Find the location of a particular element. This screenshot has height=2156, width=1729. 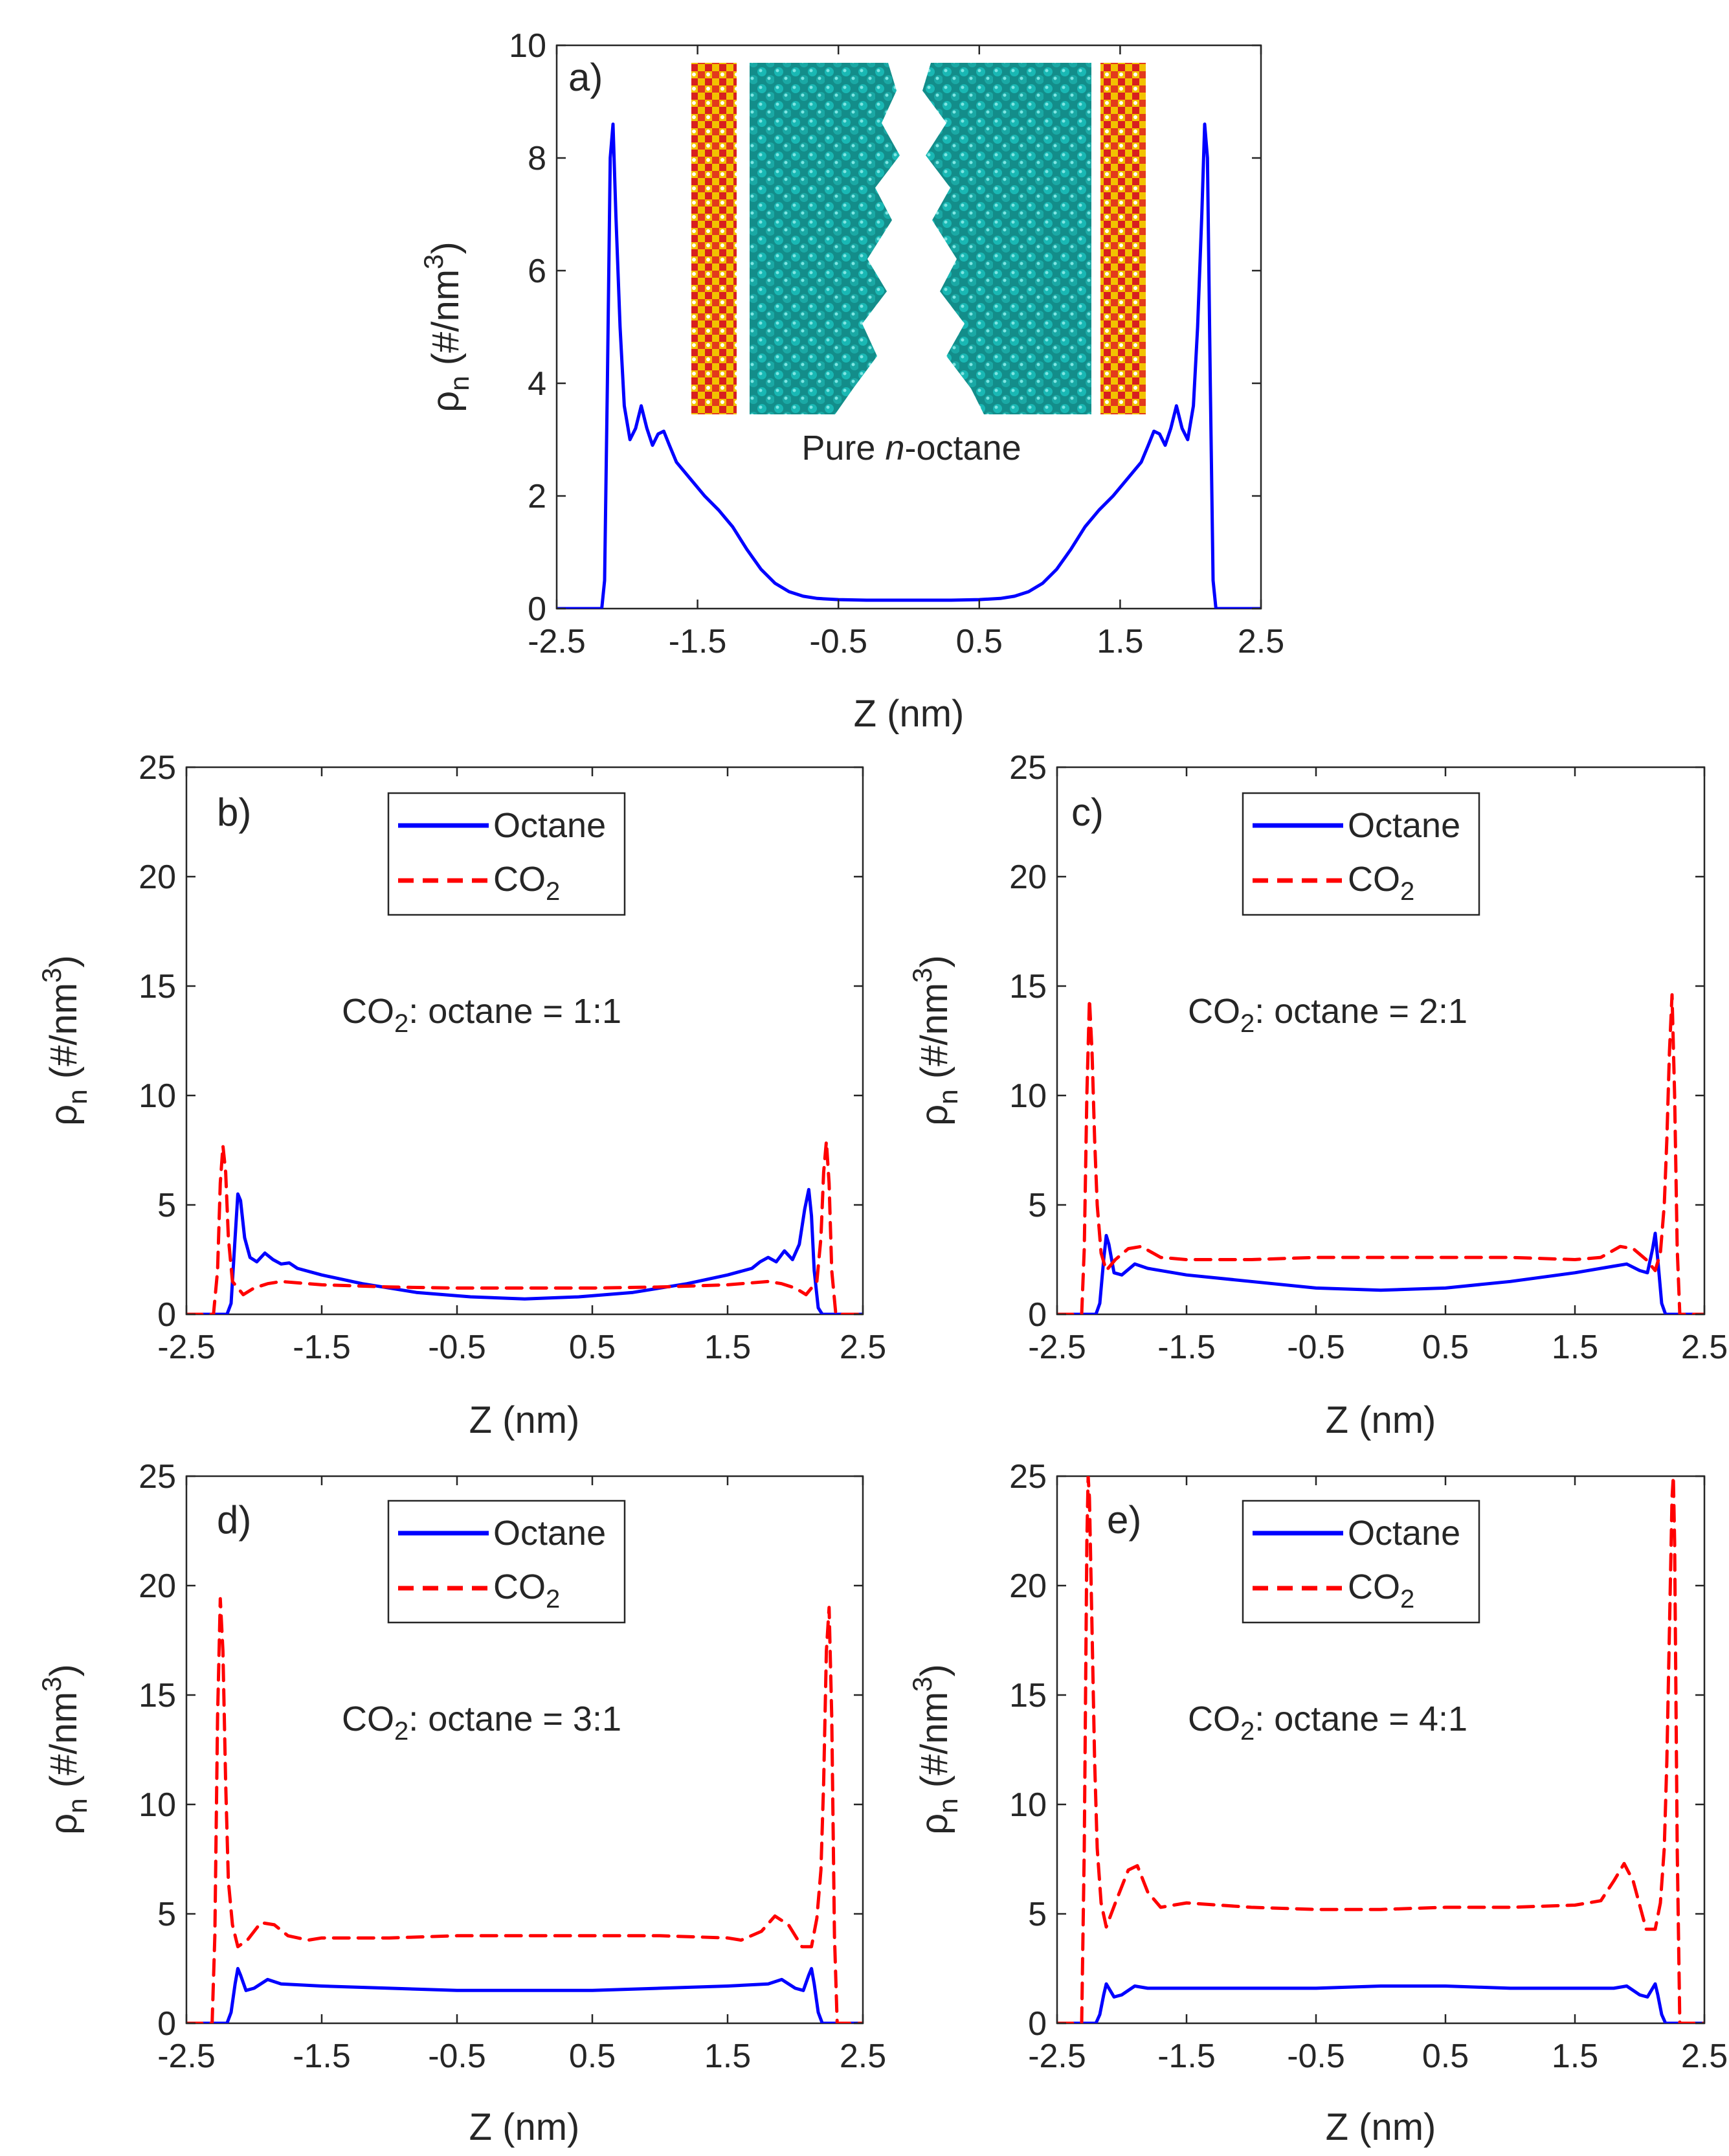

xtick-label-e-3: 0.5 is located at coordinates (1446, 2056).